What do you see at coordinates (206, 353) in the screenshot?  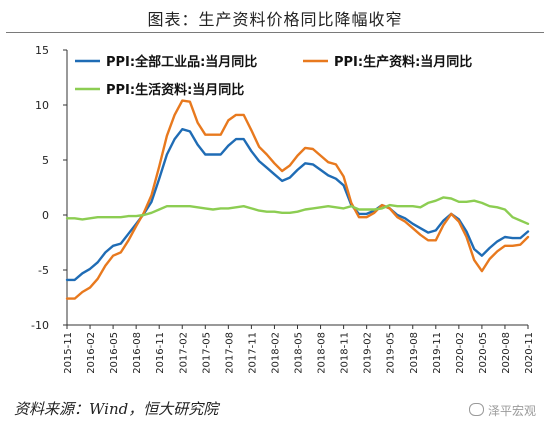 I see `x-tick-label: 2017-05` at bounding box center [206, 353].